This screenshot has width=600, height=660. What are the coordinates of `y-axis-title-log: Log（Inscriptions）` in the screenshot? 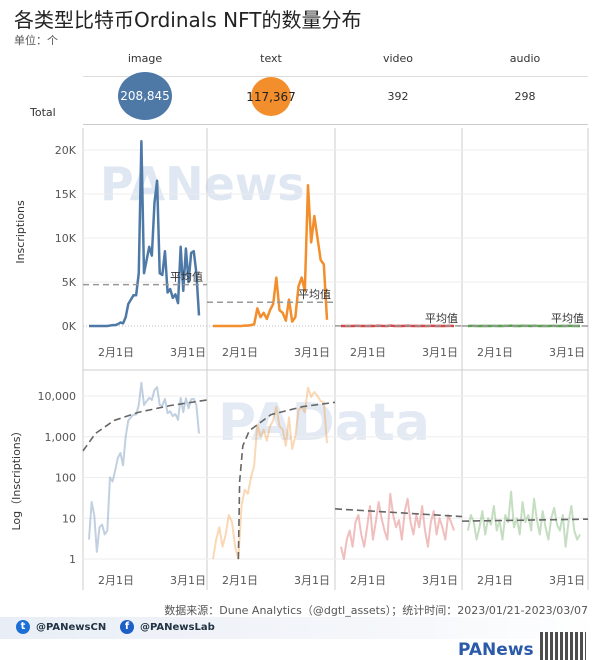 It's located at (16, 477).